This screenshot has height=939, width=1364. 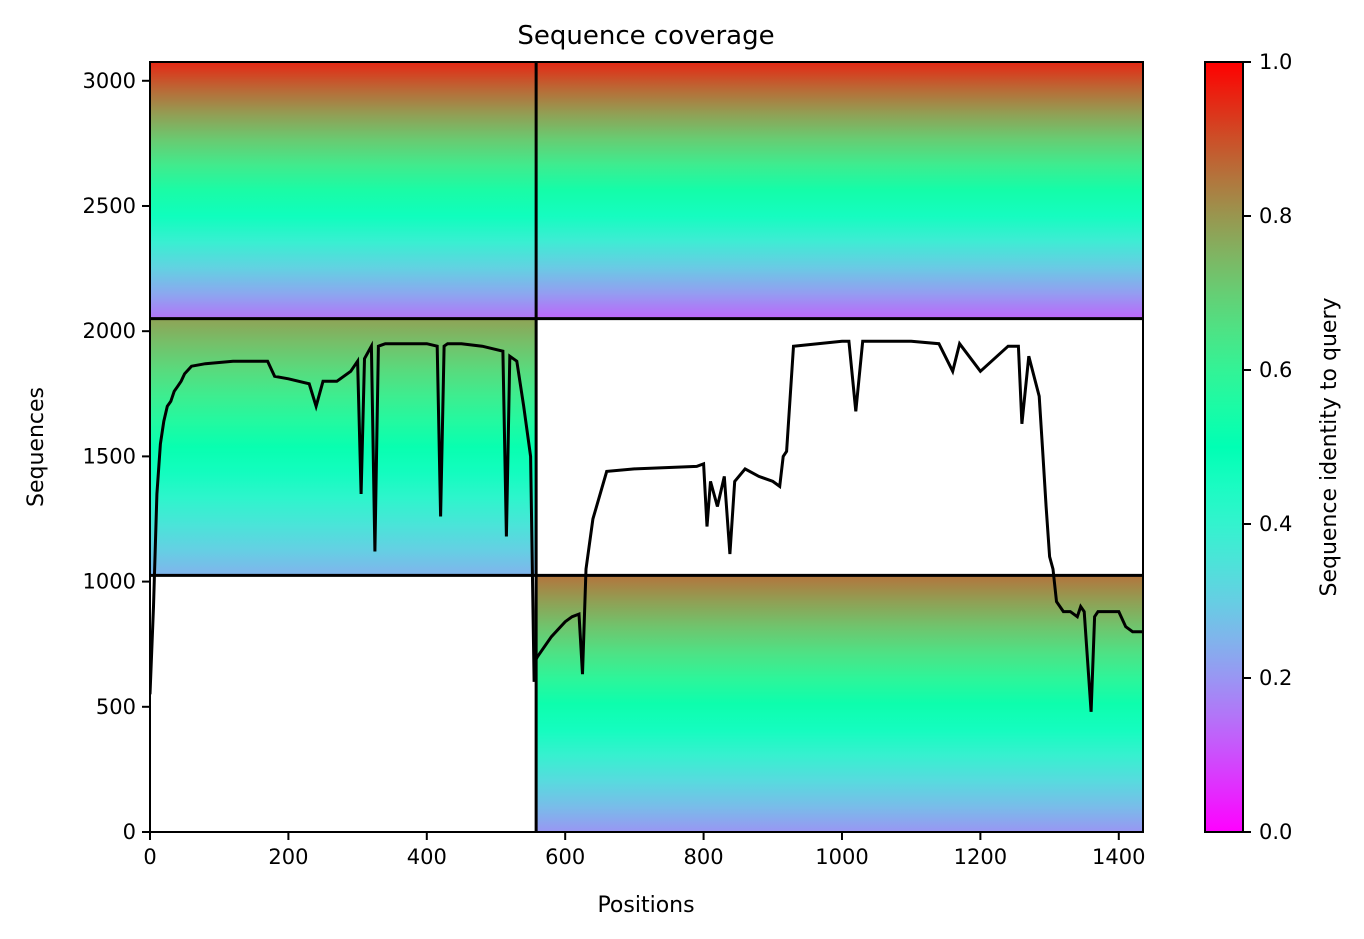 What do you see at coordinates (1267, 447) in the screenshot?
I see `colorbar-ticks: 0.0 0.2 0.4 0.6 0.8 1.0` at bounding box center [1267, 447].